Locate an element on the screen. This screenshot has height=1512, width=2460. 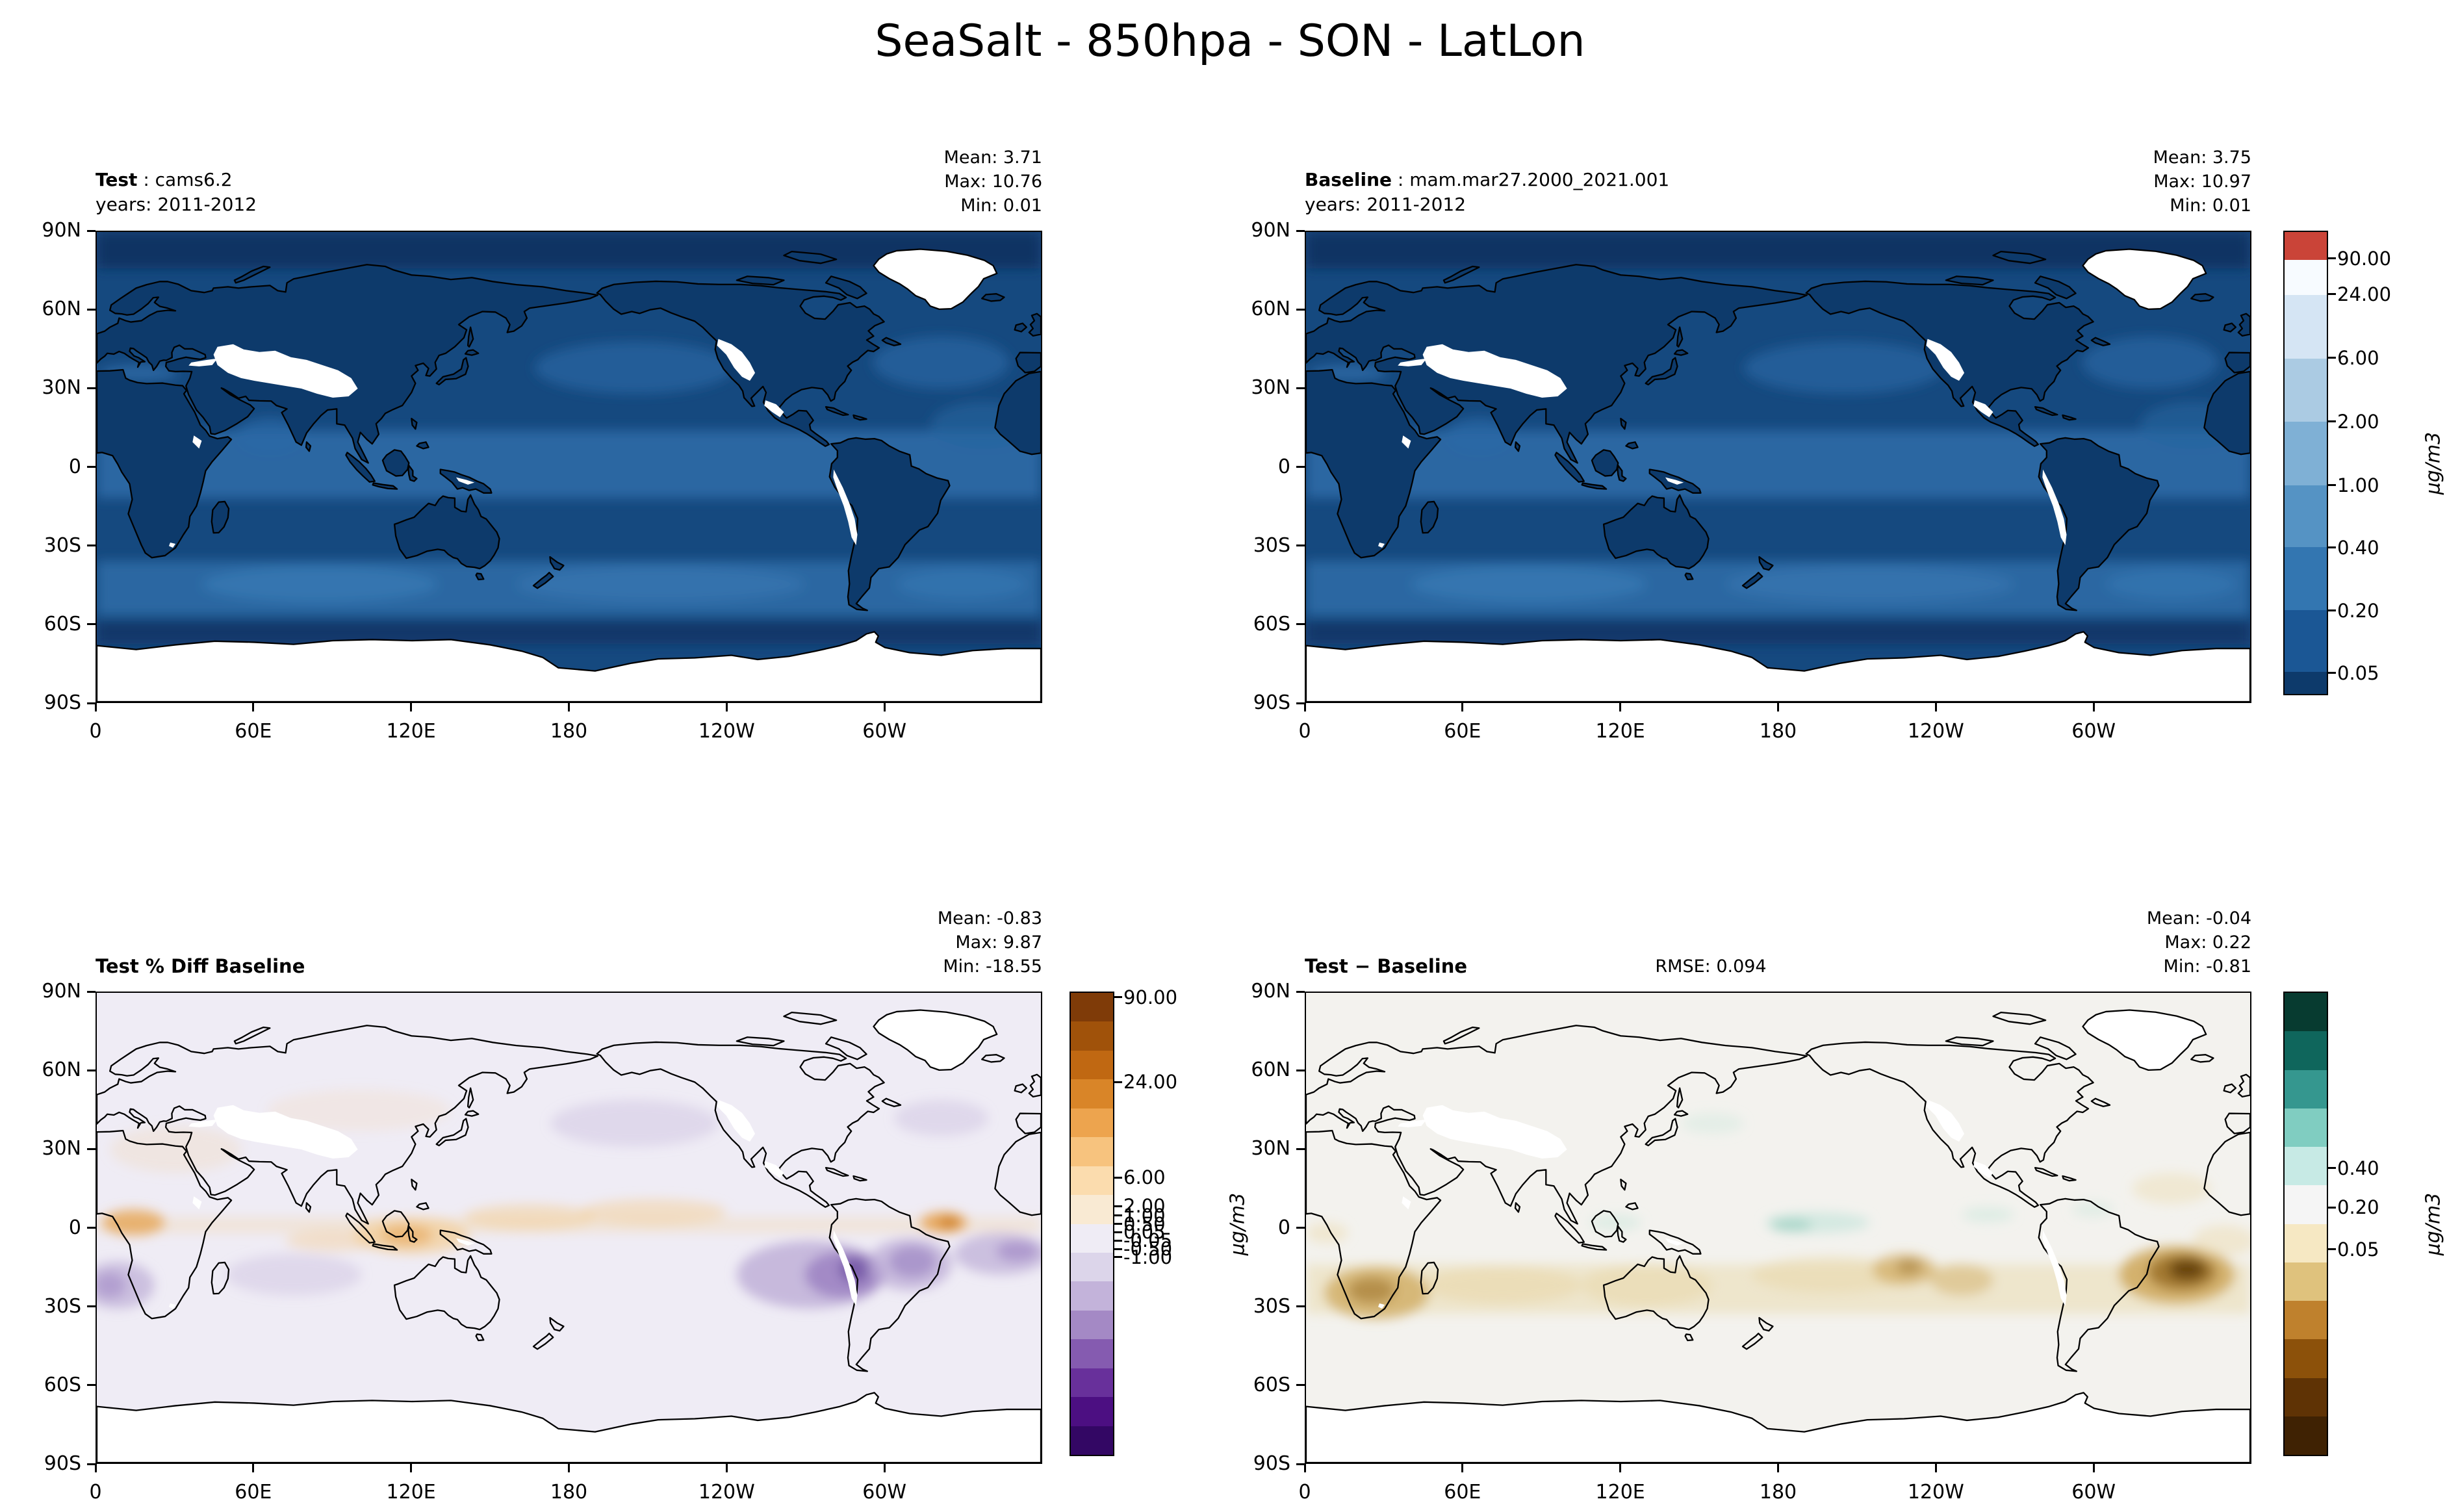
lat-tick-label: 90N is located at coordinates (1270, 991).